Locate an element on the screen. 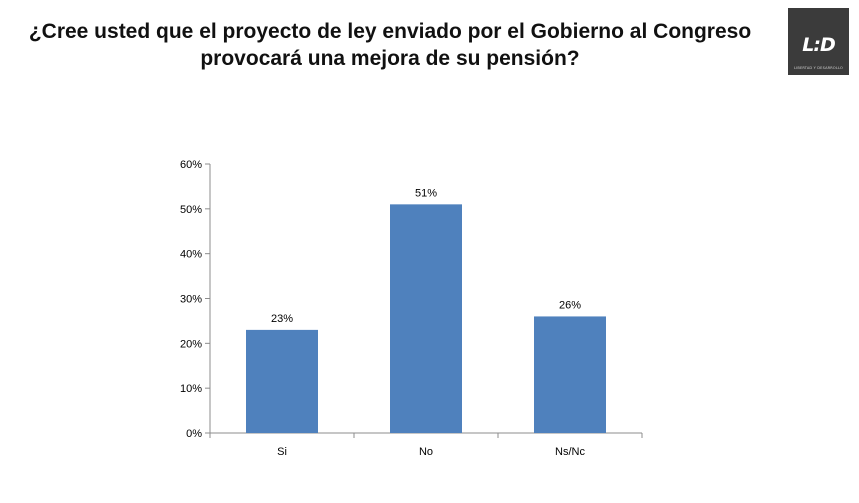 This screenshot has width=859, height=503. bar-no is located at coordinates (426, 318).